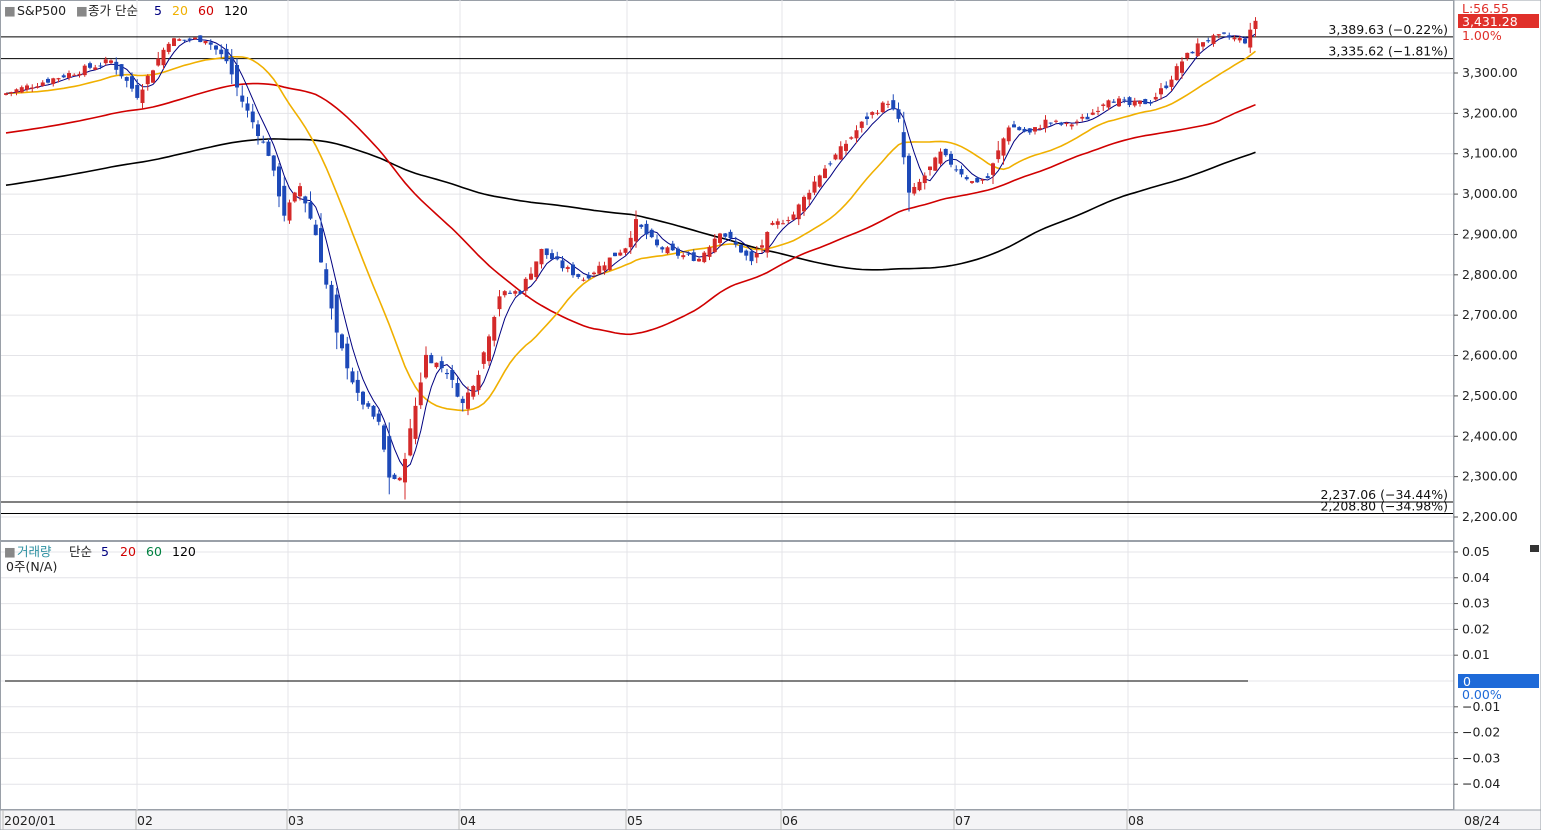 This screenshot has height=830, width=1541. What do you see at coordinates (1482, 694) in the screenshot?
I see `volume-last-change: 0.00%` at bounding box center [1482, 694].